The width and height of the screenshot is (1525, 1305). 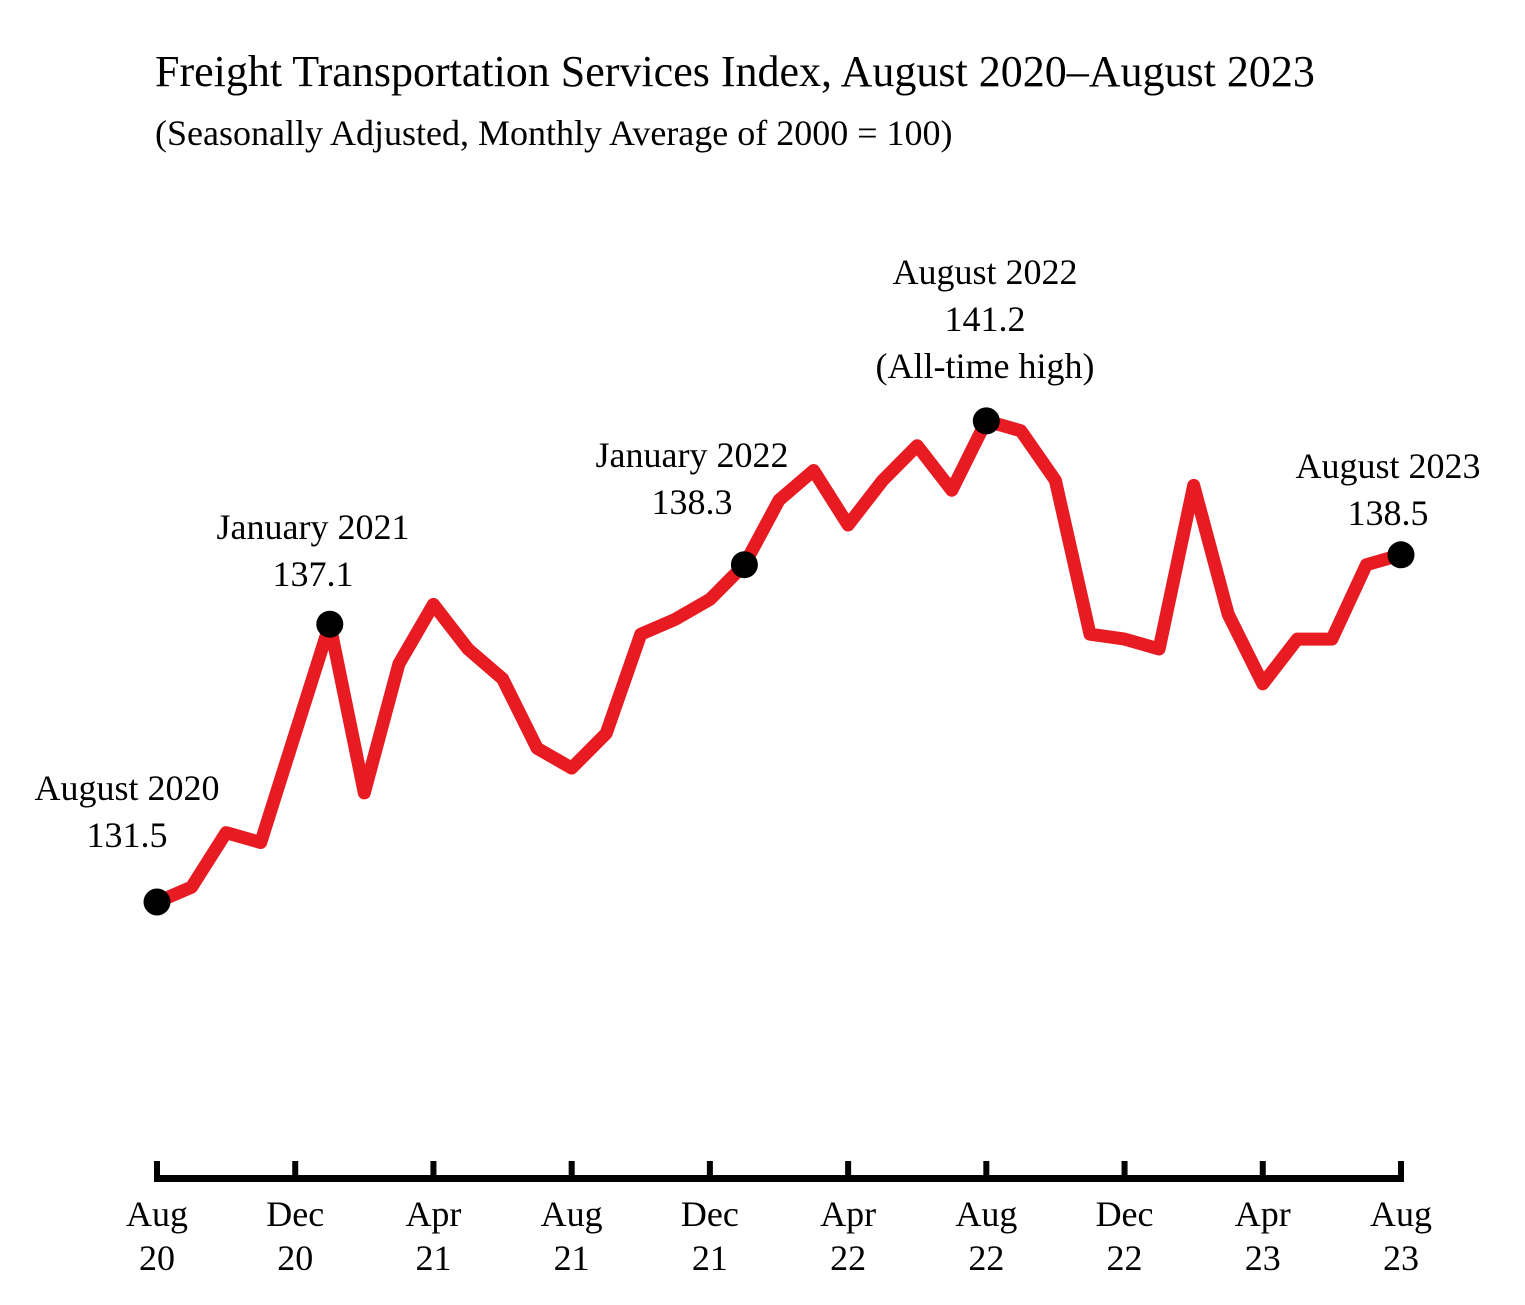 I want to click on annotation-aug-2023: August 2023 138.5, so click(x=1387, y=490).